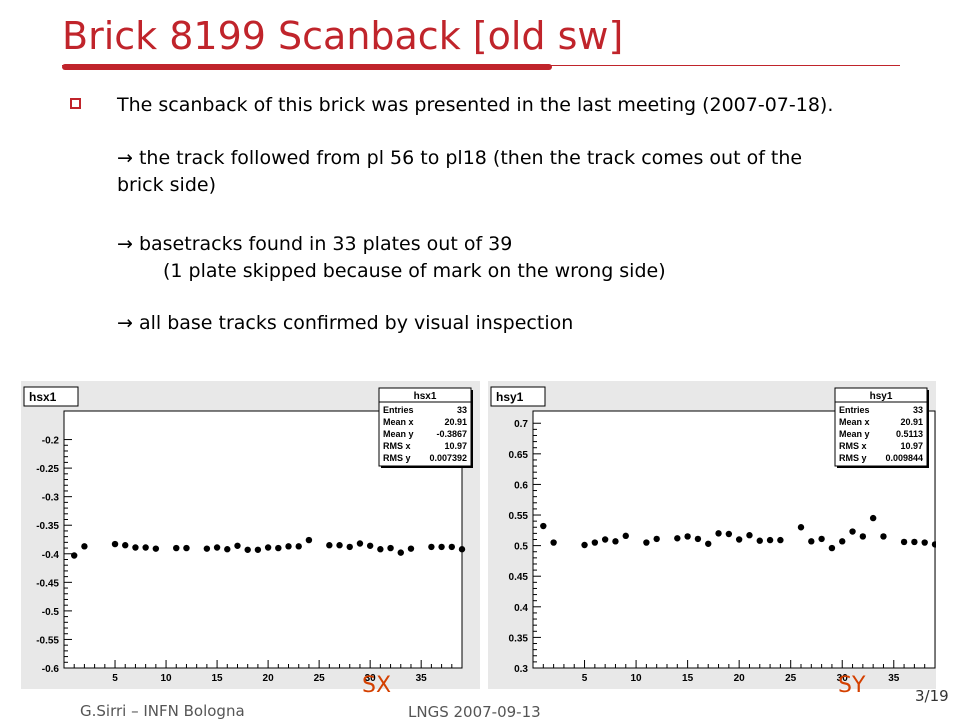 Image resolution: width=960 pixels, height=721 pixels. Describe the element at coordinates (451, 434) in the screenshot. I see `stats-value: -0.3867` at that location.